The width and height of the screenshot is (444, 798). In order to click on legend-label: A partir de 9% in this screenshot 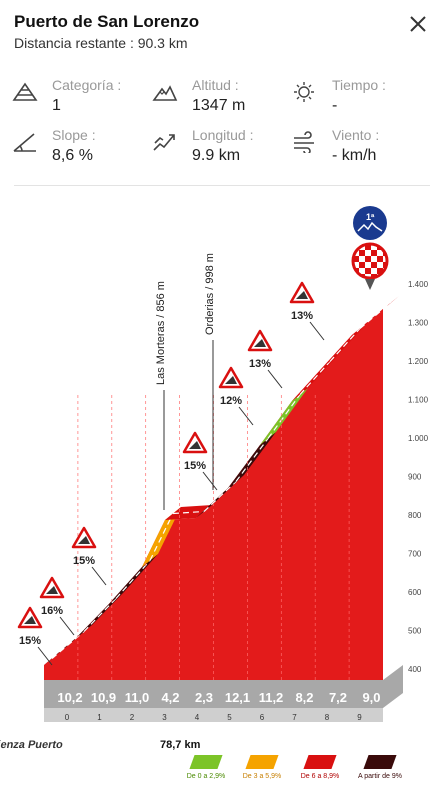, I will do `click(380, 776)`.